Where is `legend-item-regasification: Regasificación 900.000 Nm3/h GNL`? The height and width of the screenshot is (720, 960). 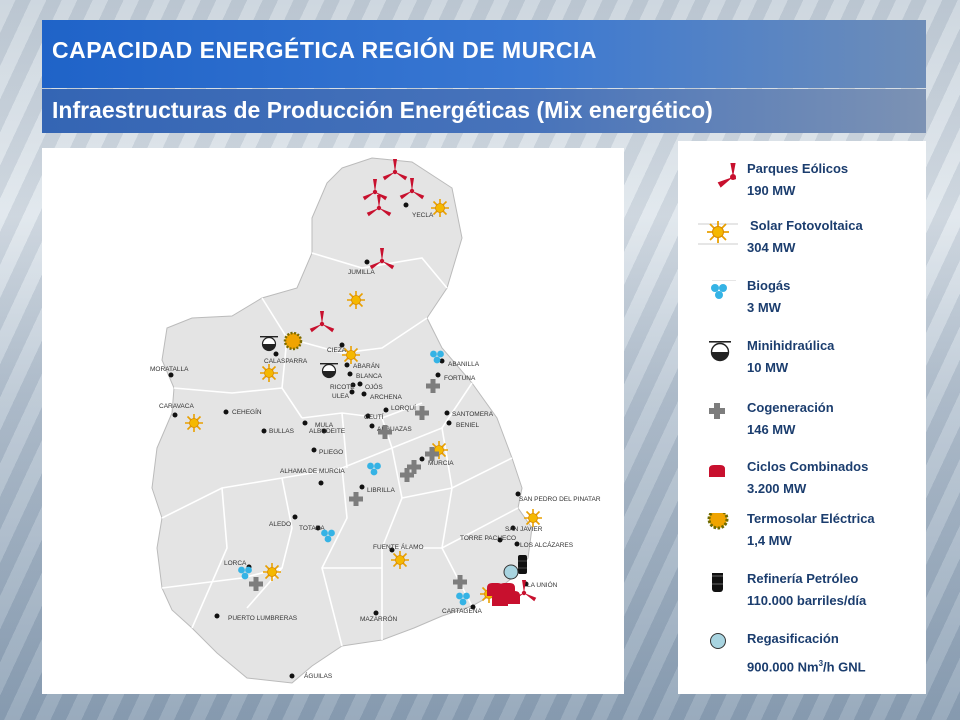
legend-item-regasification: Regasificación 900.000 Nm3/h GNL is located at coordinates (802, 654).